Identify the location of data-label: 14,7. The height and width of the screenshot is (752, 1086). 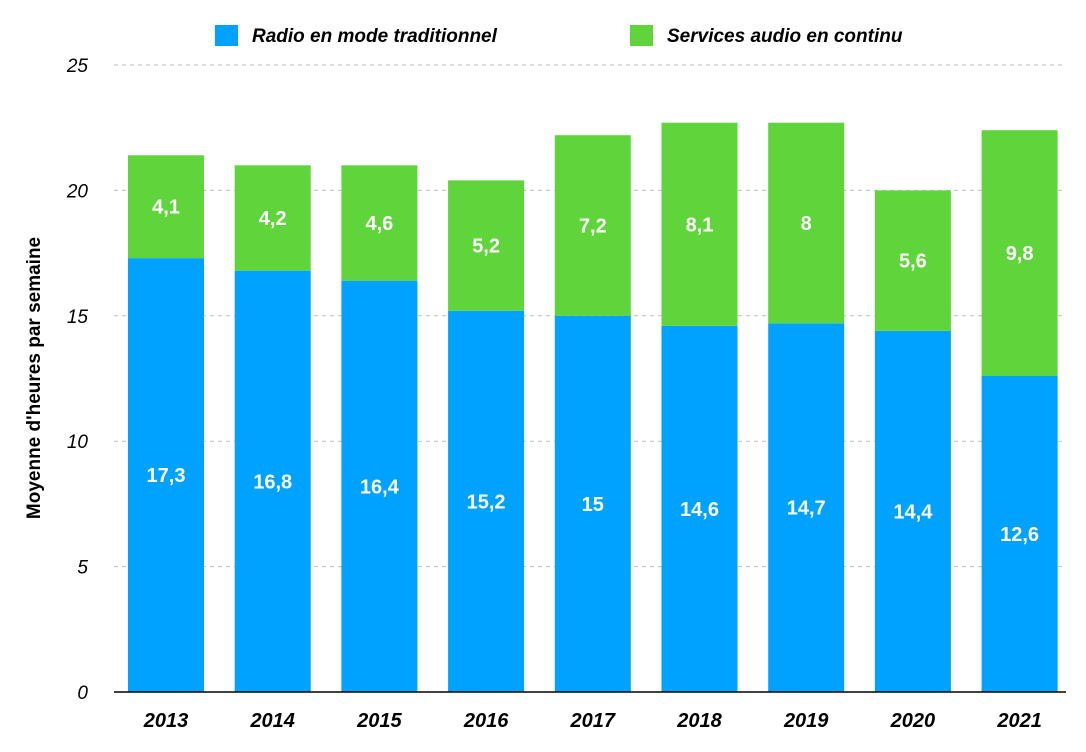
(806, 509).